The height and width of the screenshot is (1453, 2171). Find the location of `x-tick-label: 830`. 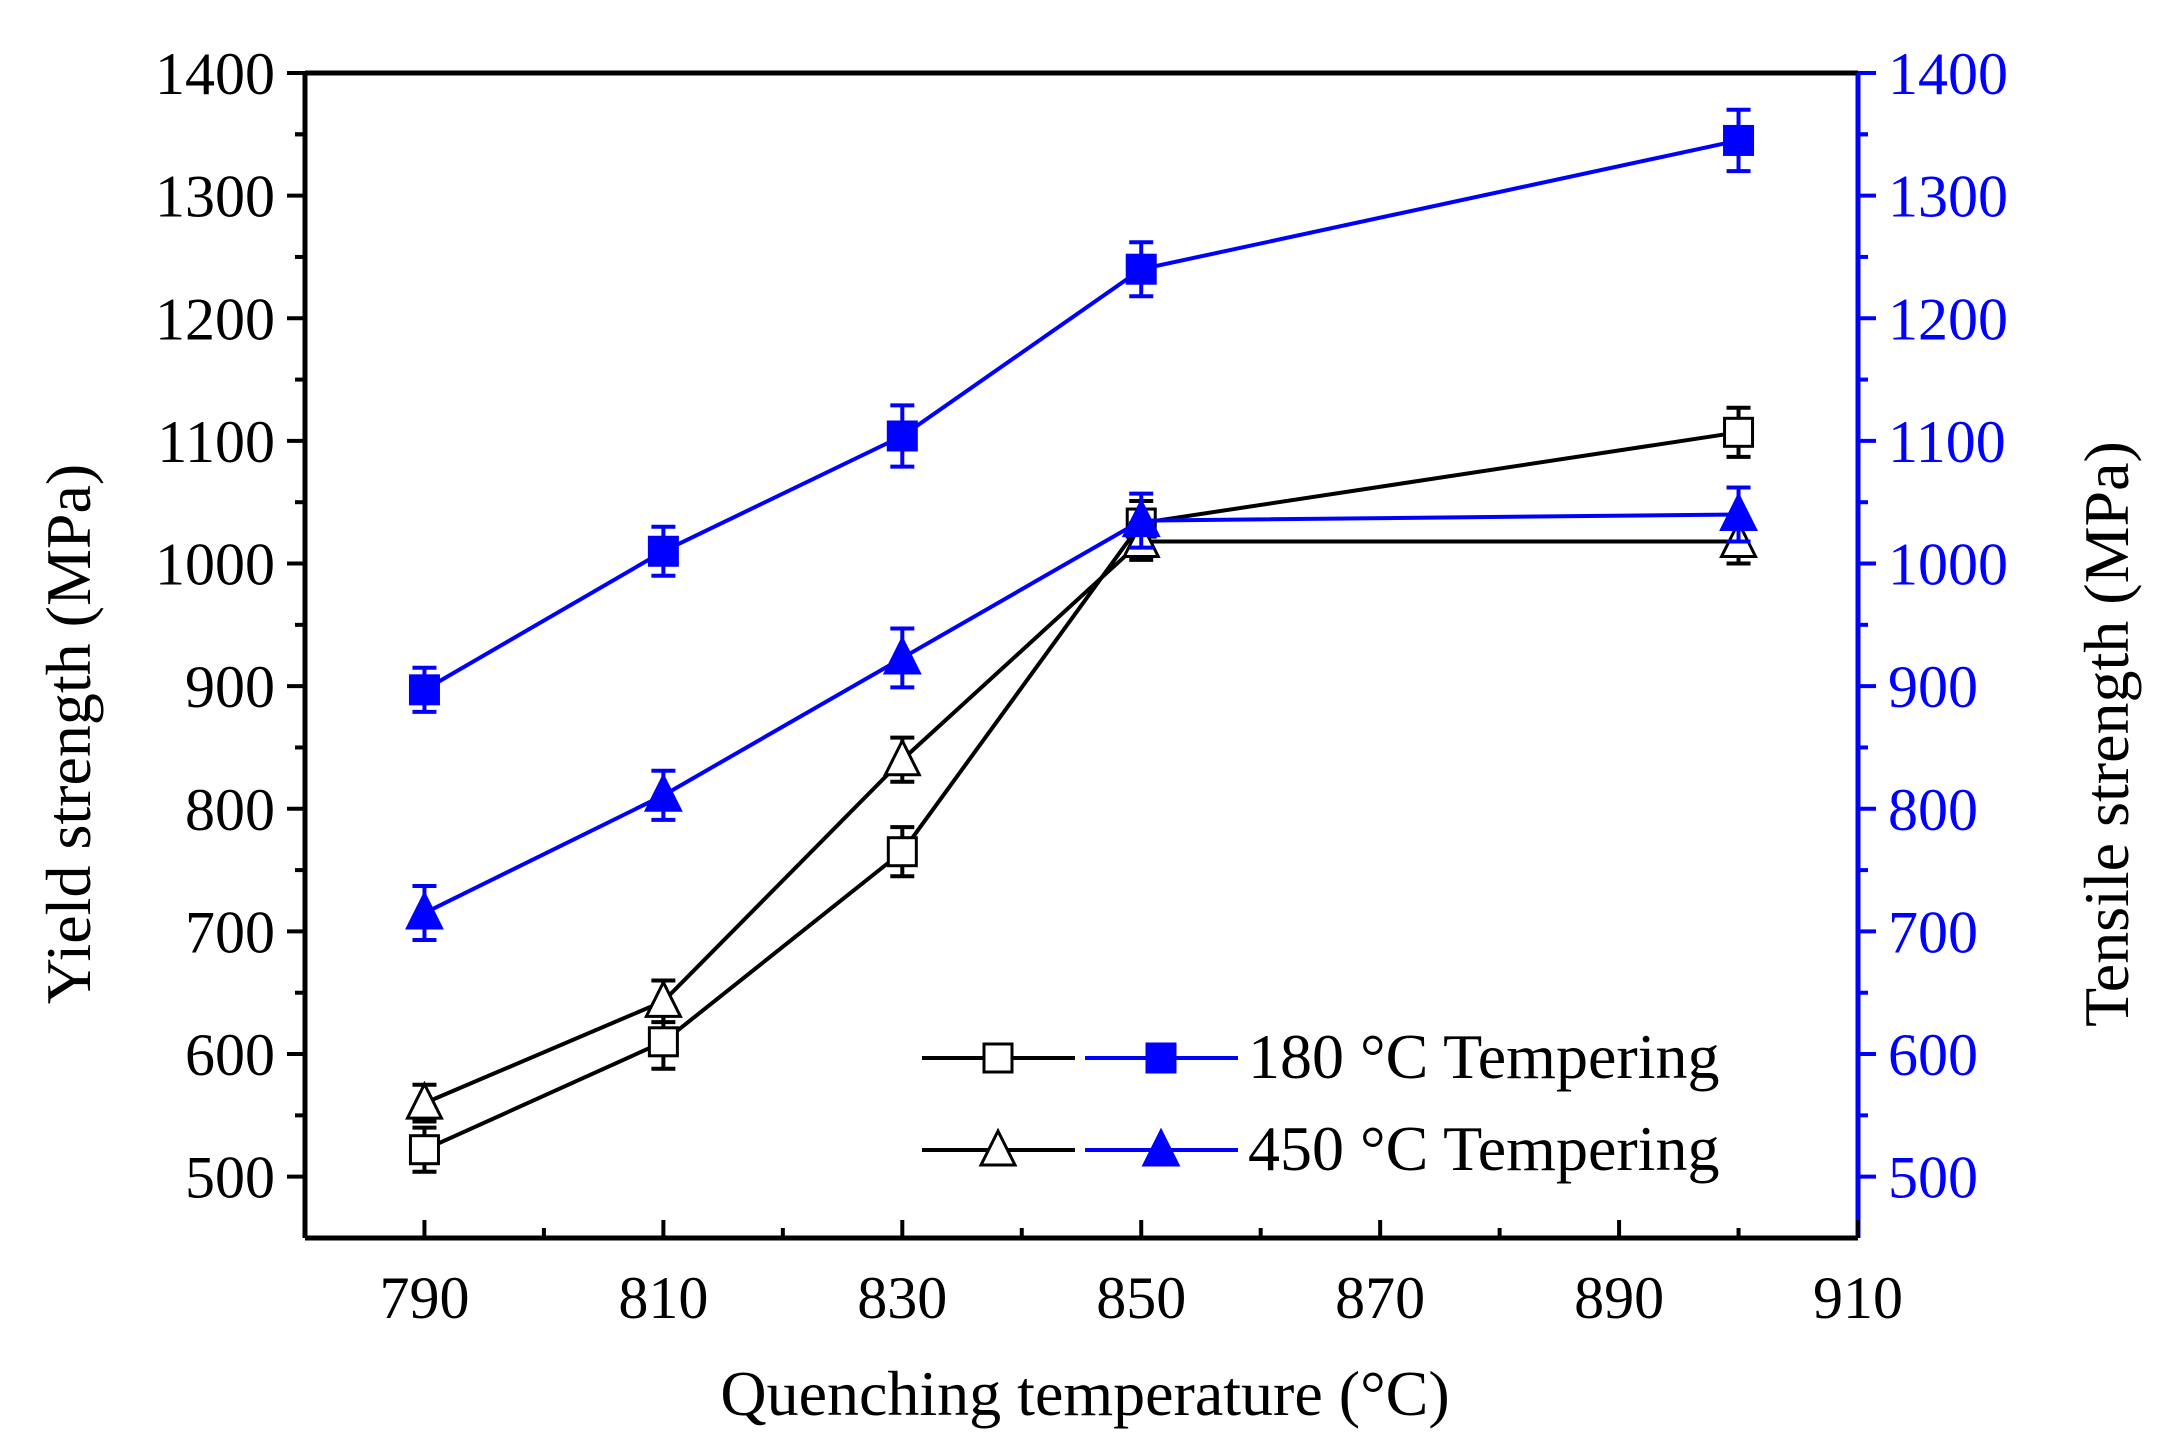

x-tick-label: 830 is located at coordinates (902, 1298).